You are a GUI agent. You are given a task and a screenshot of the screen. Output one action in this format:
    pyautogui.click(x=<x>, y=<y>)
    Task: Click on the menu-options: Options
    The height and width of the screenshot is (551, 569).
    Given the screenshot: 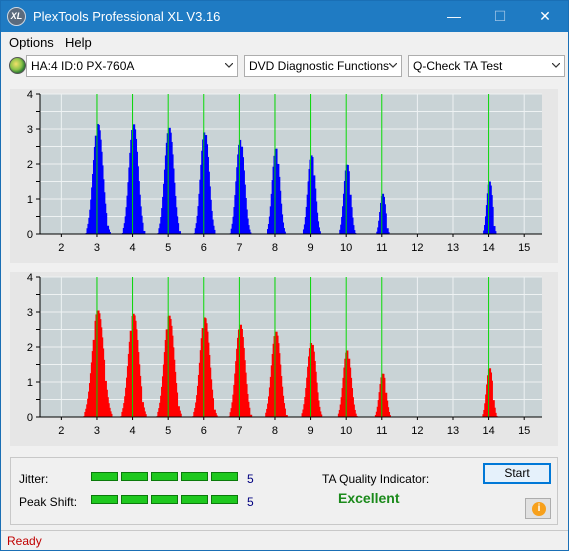 What is the action you would take?
    pyautogui.click(x=31, y=42)
    